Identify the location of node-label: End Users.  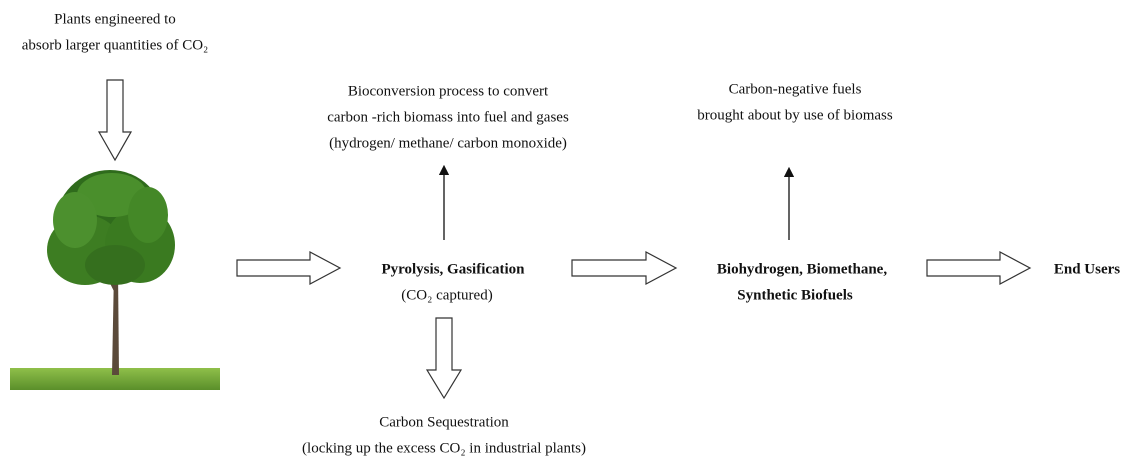
(1087, 269).